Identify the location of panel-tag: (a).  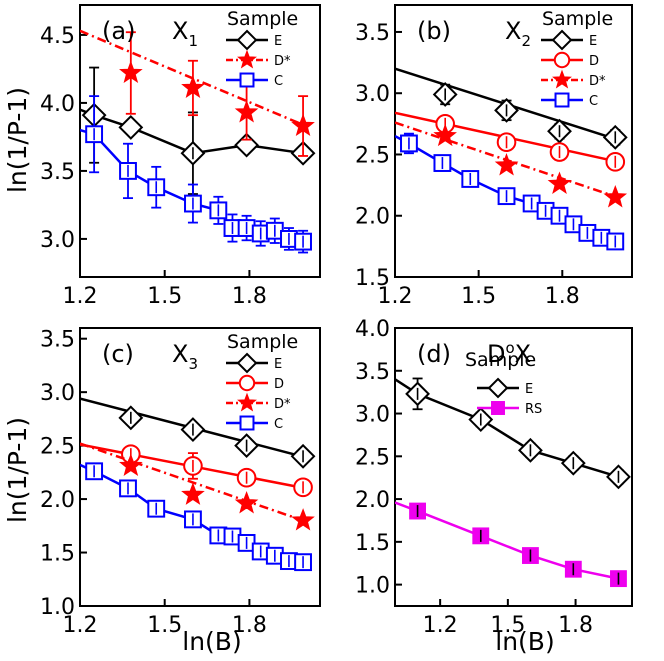
(118, 31).